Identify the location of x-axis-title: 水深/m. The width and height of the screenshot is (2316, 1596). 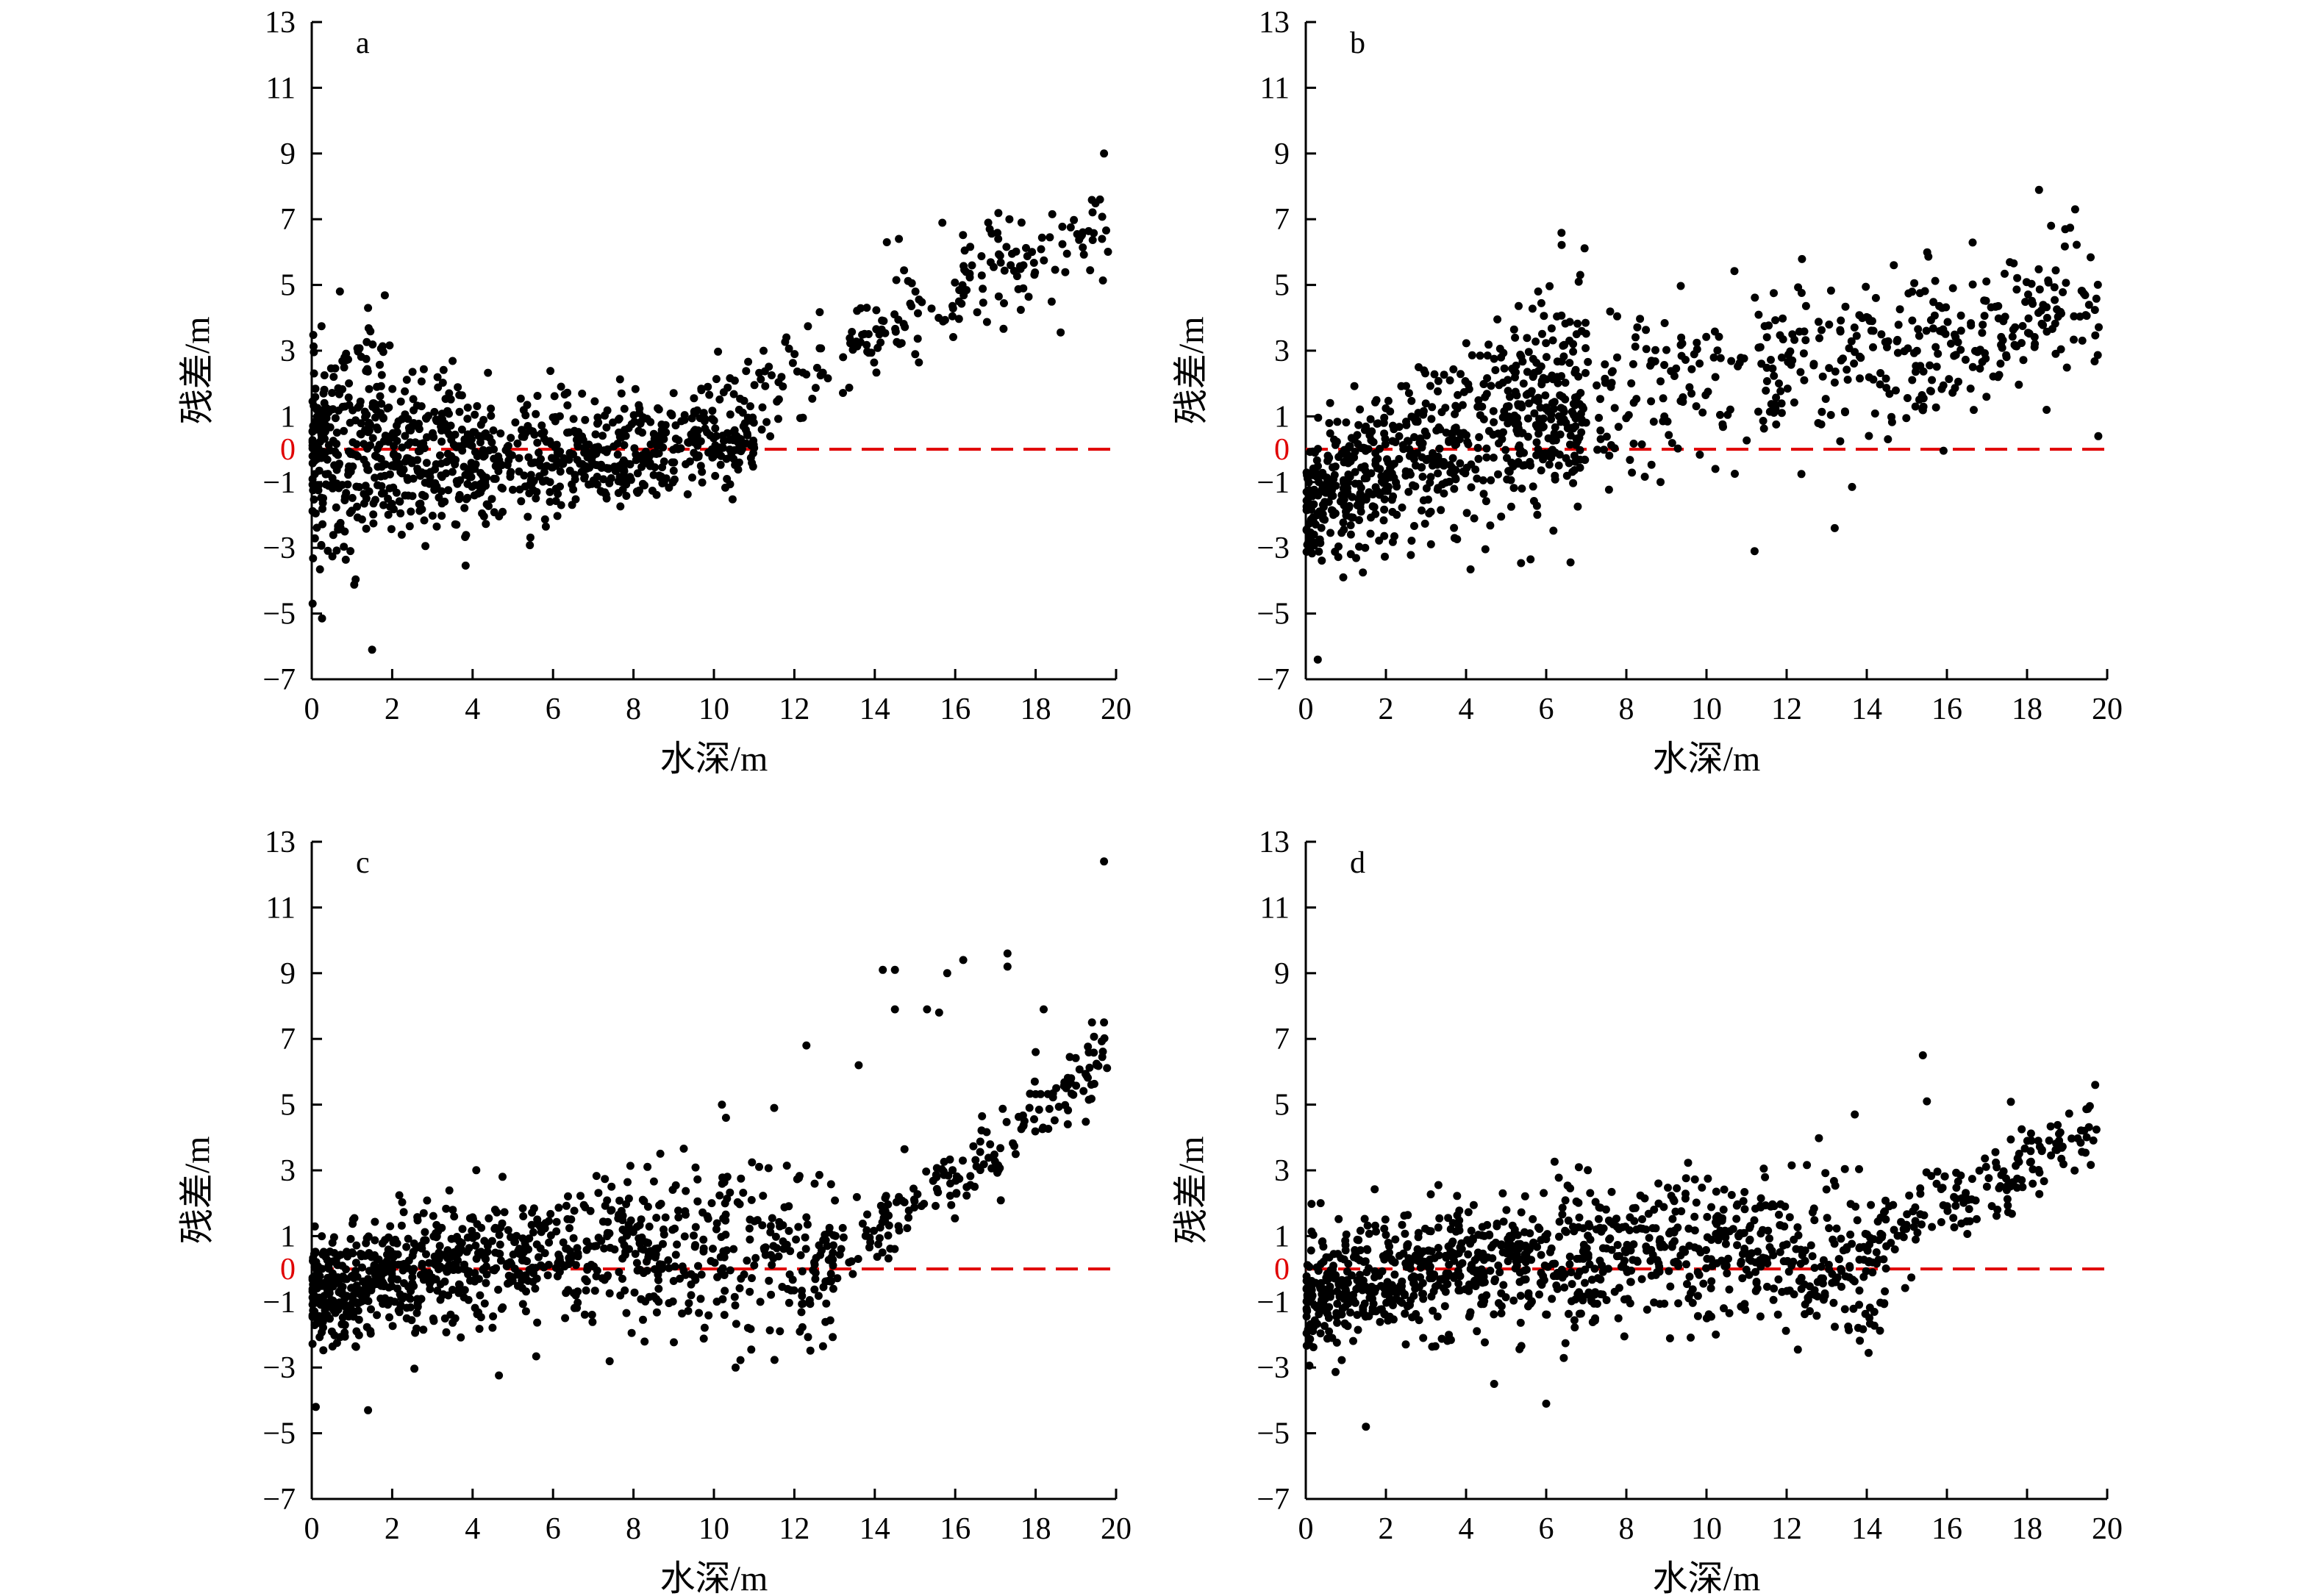
(1707, 1577).